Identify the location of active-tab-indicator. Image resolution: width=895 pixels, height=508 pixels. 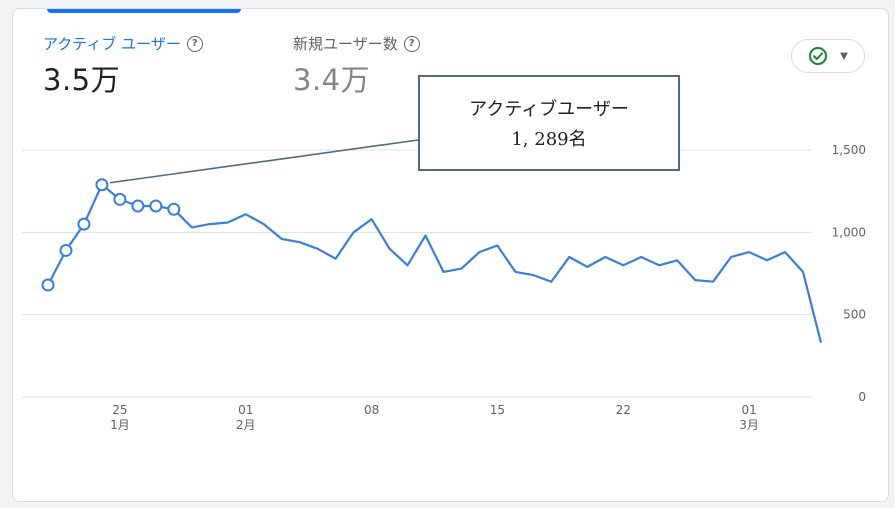
(144, 11).